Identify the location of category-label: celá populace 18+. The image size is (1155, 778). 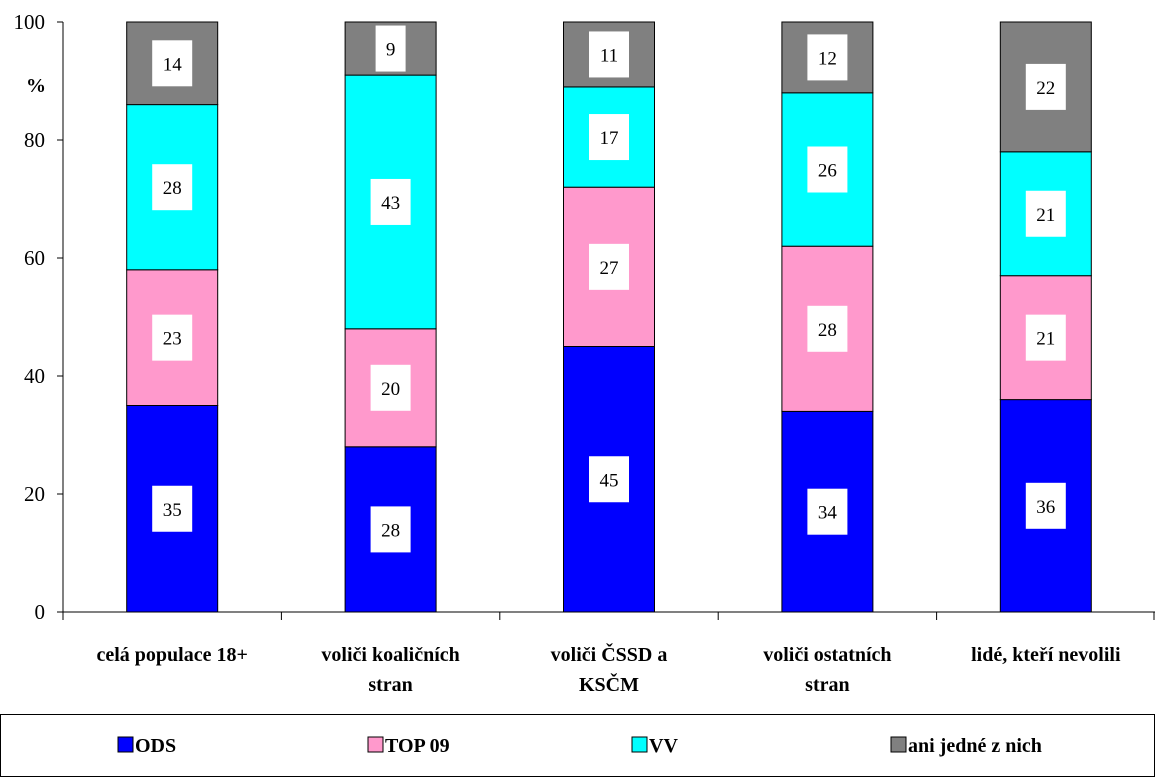
(172, 655).